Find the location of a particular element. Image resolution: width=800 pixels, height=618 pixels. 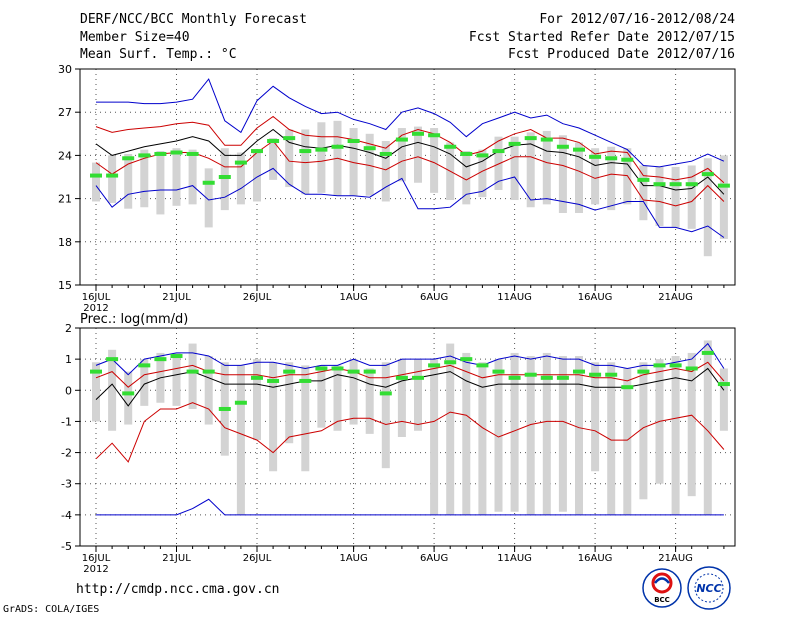

ncc-logo: NCC is located at coordinates (709, 588).